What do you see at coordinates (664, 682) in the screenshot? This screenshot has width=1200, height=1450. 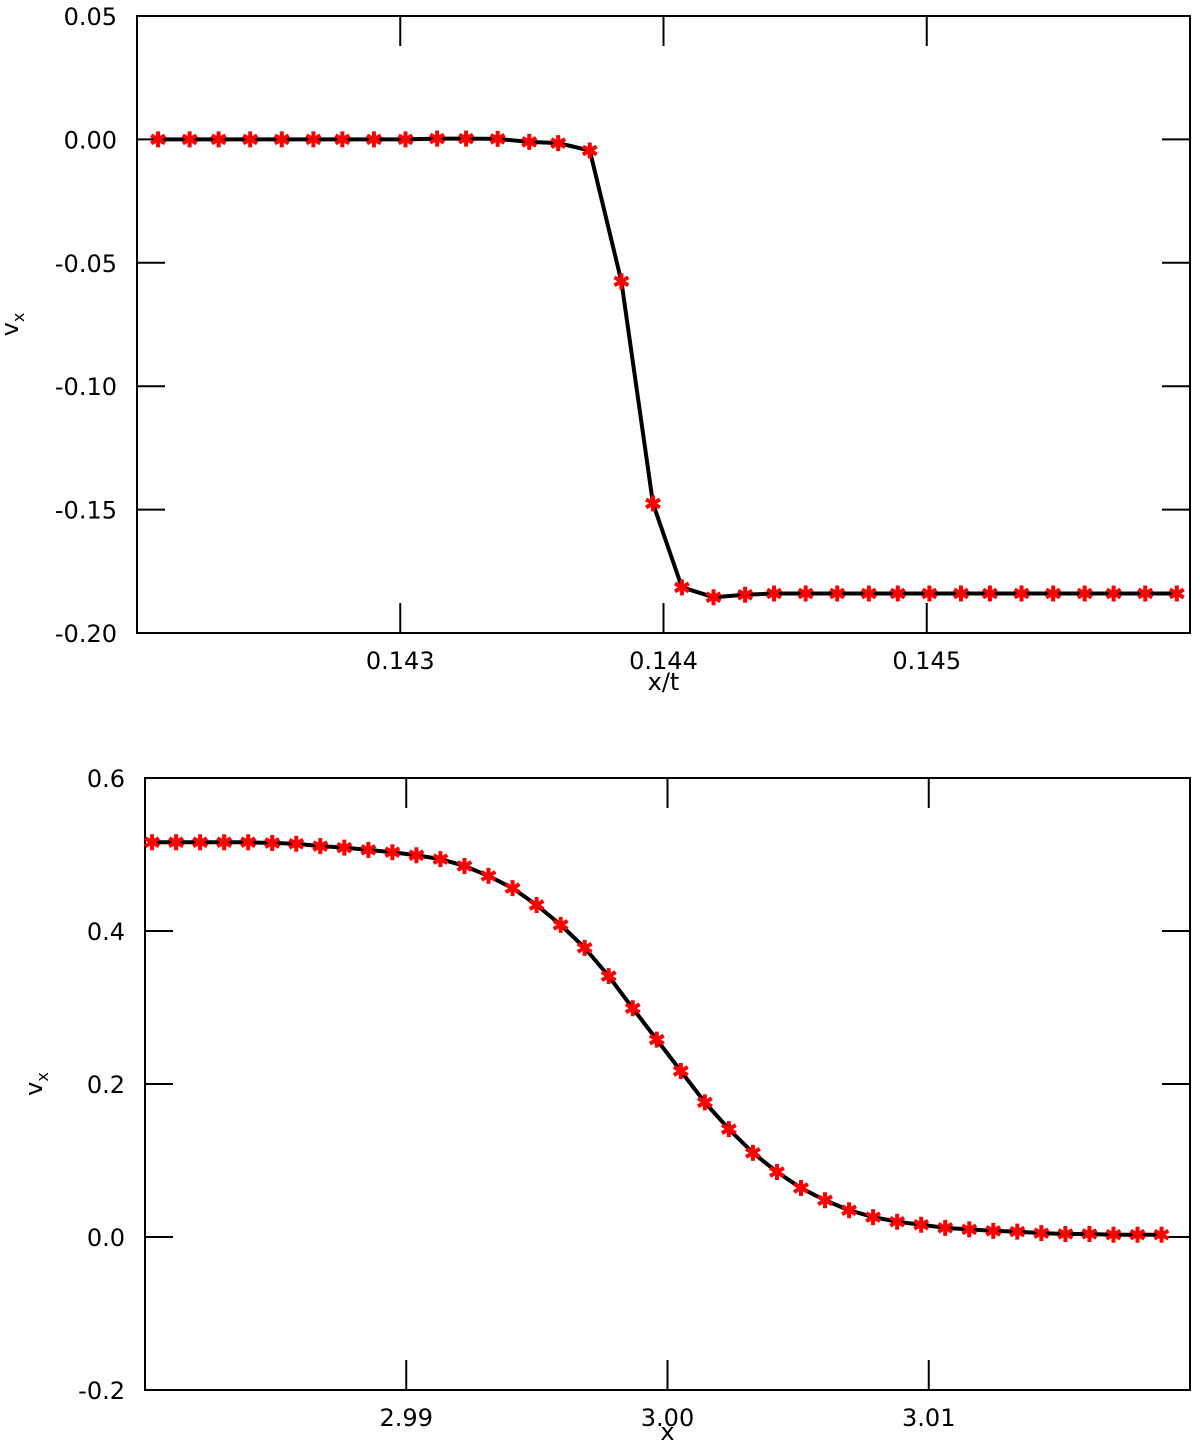 I see `x-axis-label: x/t` at bounding box center [664, 682].